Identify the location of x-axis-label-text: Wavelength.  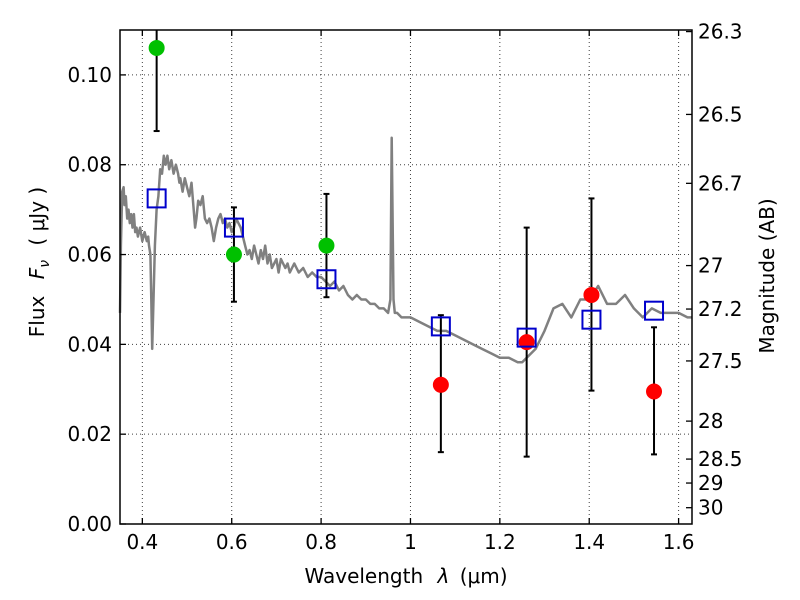
(363, 576).